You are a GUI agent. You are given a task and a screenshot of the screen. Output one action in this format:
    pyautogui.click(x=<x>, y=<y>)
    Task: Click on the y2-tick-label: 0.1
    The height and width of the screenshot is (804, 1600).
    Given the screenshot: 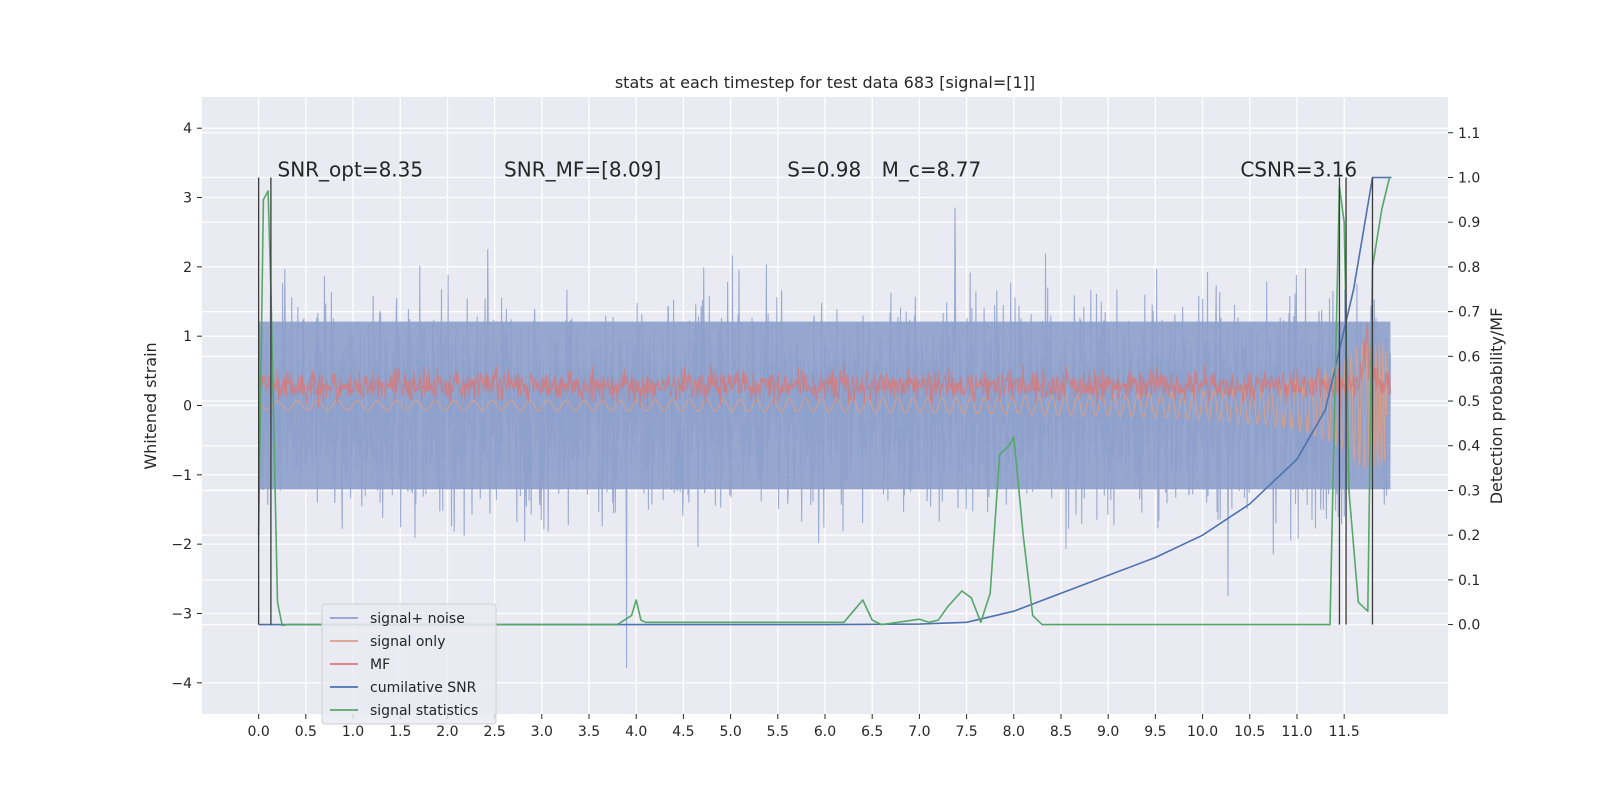 What is the action you would take?
    pyautogui.click(x=1469, y=581)
    